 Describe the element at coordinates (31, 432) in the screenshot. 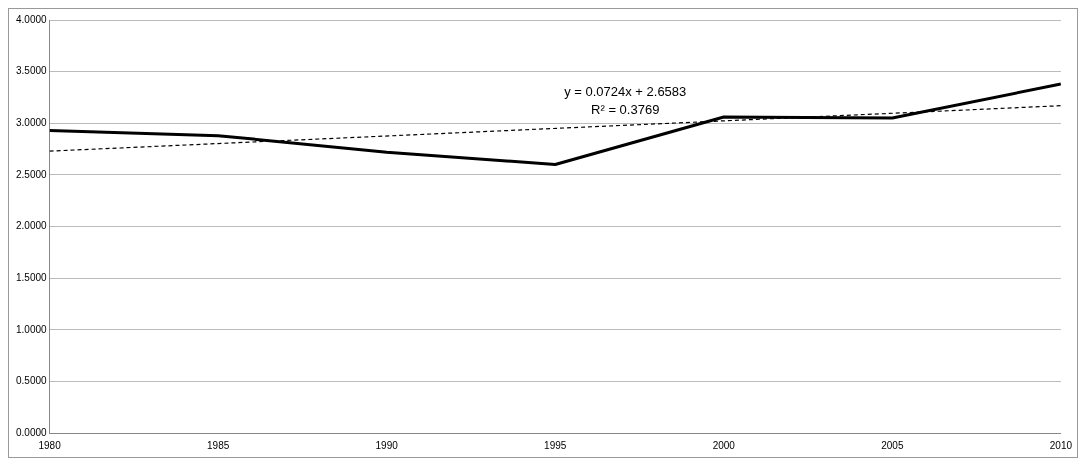

I see `y-tick-label: 0.0000` at that location.